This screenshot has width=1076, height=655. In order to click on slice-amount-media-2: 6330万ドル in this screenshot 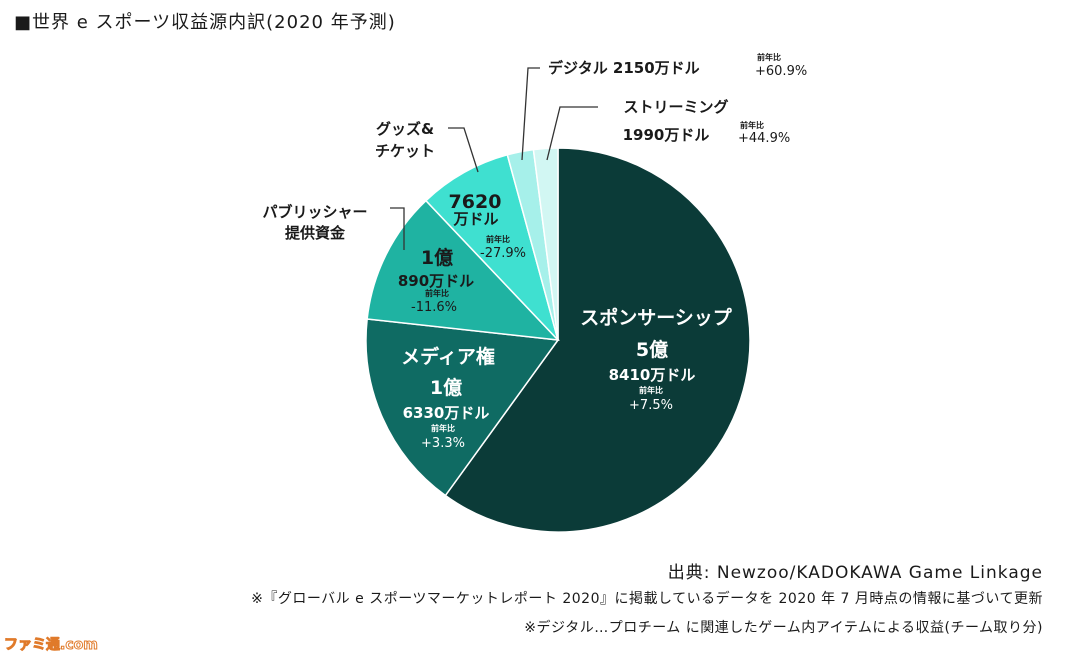, I will do `click(446, 413)`.